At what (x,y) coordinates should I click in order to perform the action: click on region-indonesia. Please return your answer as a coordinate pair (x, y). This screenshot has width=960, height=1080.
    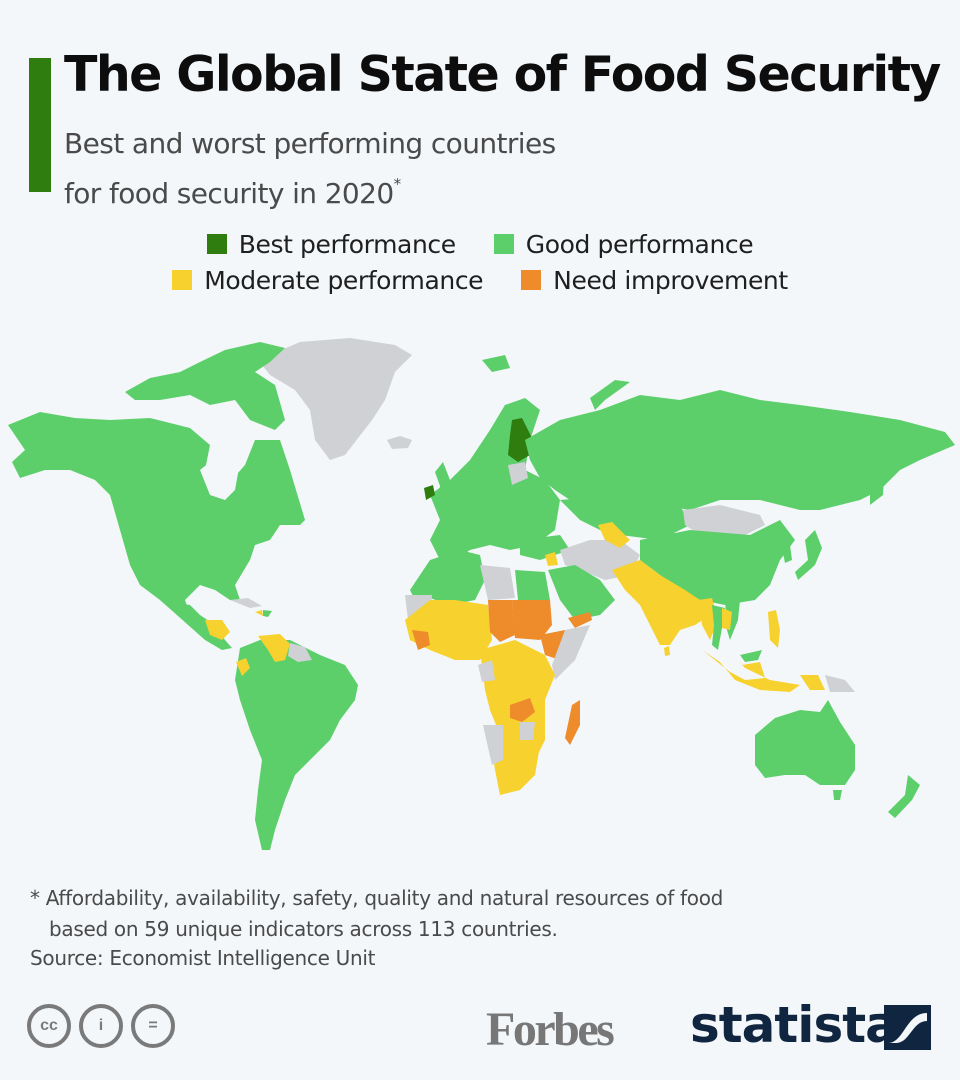
    Looking at the image, I should click on (751, 671).